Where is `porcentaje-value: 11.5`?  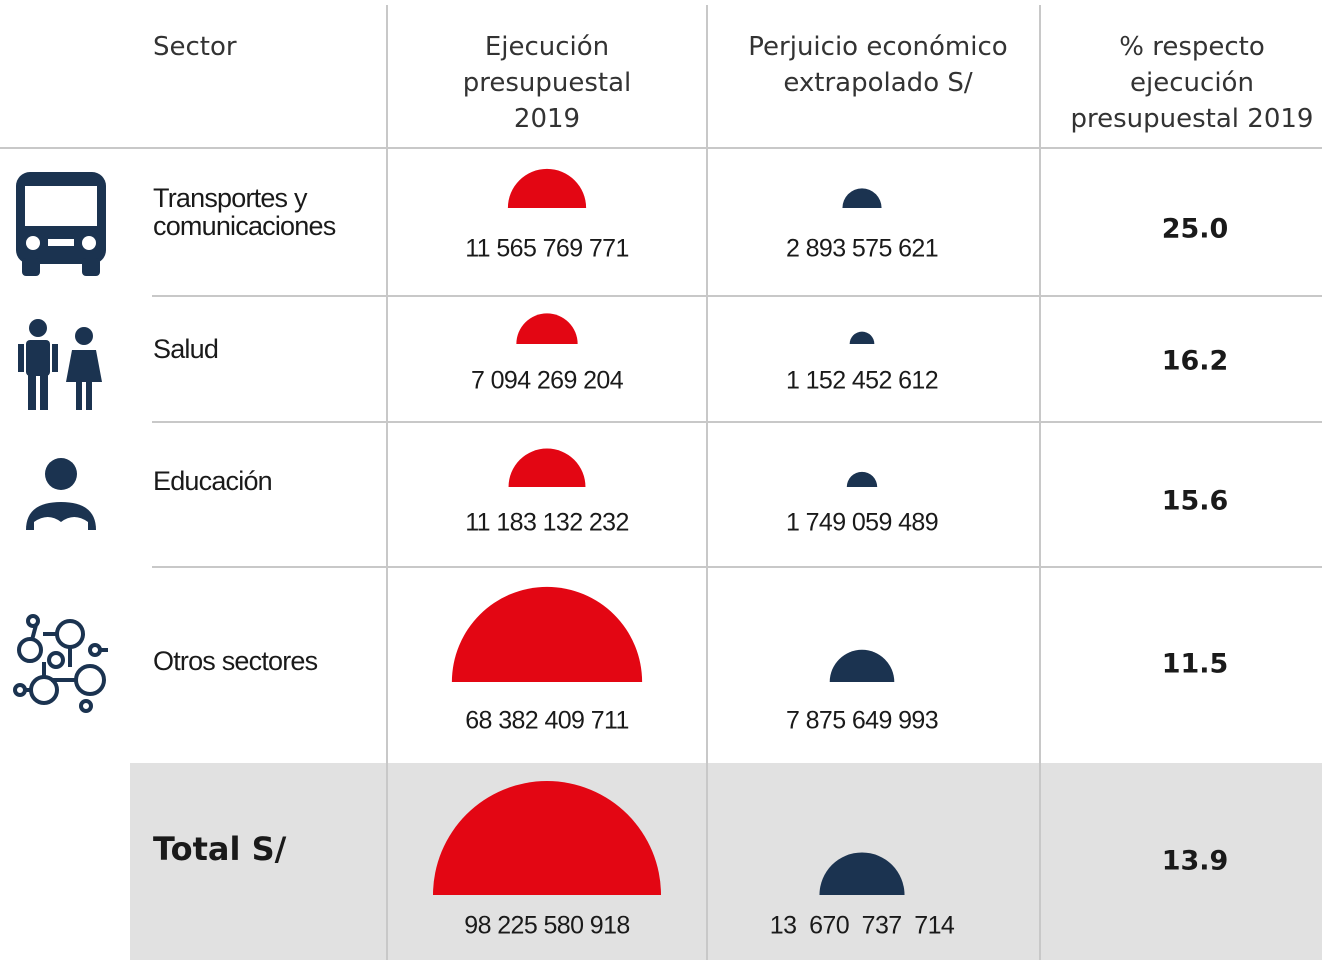 porcentaje-value: 11.5 is located at coordinates (1195, 664).